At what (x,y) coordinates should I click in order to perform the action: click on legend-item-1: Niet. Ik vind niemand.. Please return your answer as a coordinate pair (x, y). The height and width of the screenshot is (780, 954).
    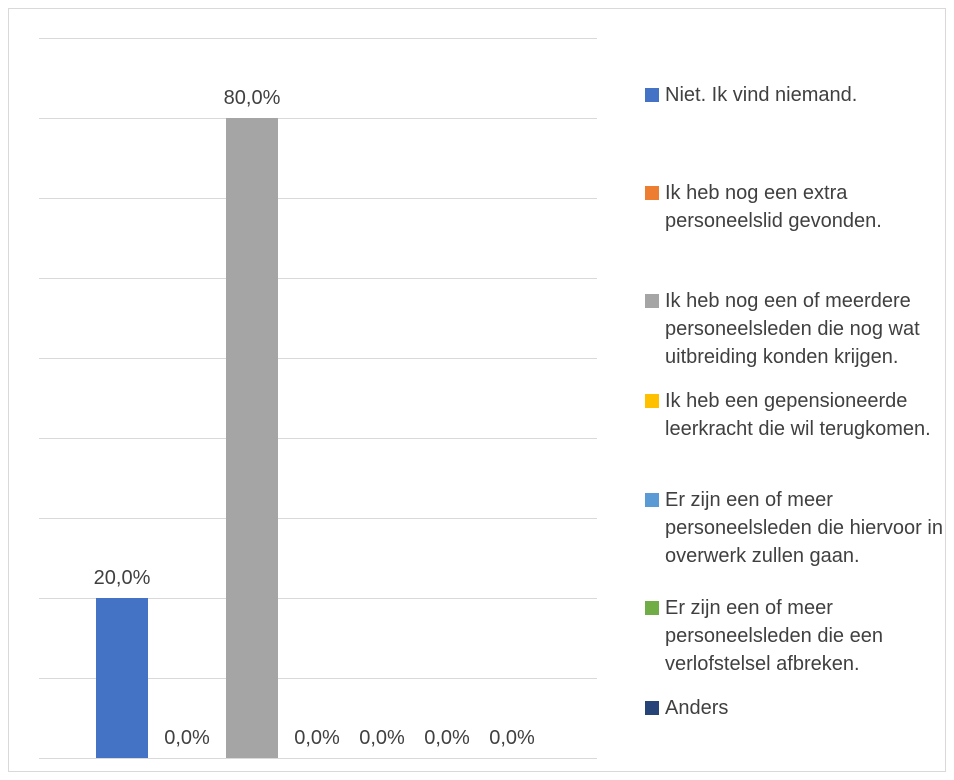
    Looking at the image, I should click on (795, 95).